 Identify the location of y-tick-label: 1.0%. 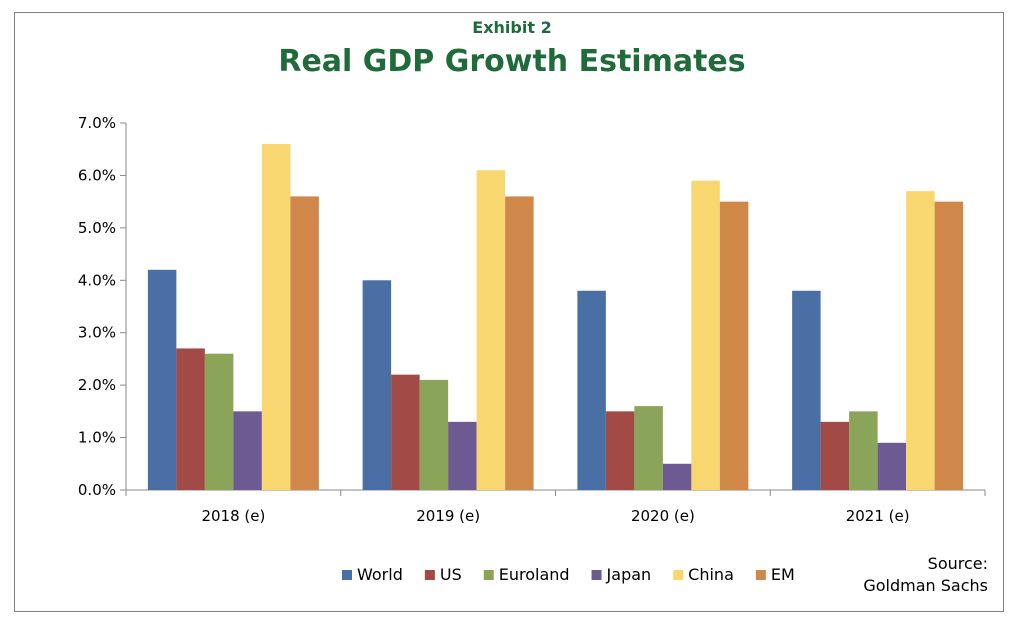
(97, 438).